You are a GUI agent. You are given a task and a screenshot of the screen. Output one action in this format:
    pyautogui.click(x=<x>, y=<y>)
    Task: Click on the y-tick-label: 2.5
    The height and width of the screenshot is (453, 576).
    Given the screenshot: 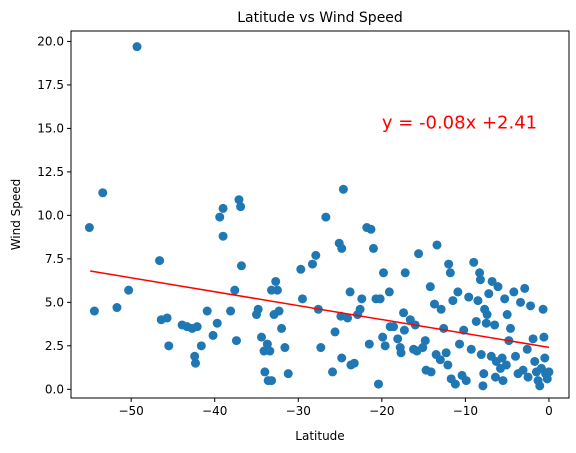 What is the action you would take?
    pyautogui.click(x=54, y=346)
    